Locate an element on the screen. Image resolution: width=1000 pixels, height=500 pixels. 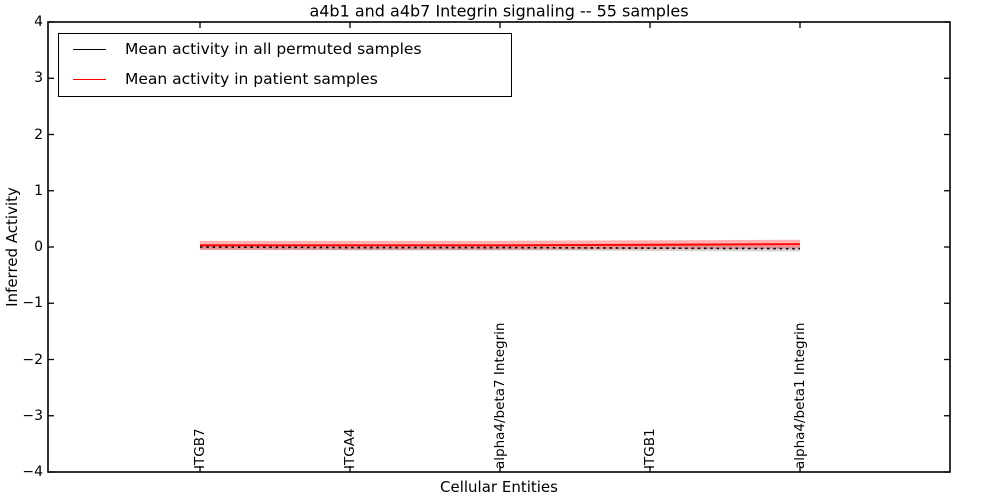
x-tick-label: alpha4/beta1 Integrin is located at coordinates (799, 395).